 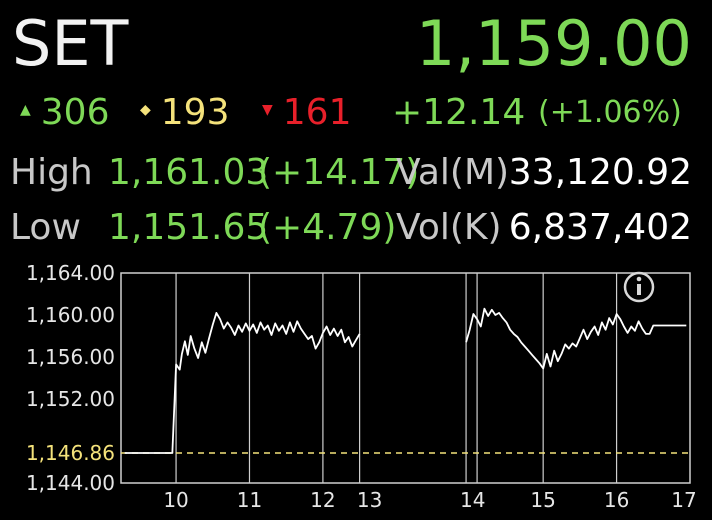 I want to click on prev-close-label: 1,146.86, so click(x=70, y=453).